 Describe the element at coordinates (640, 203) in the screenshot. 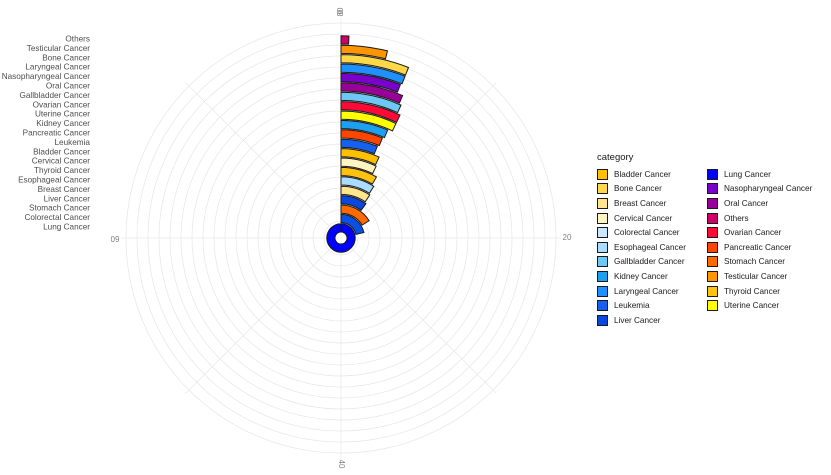

I see `legend-label: Breast Cancer` at that location.